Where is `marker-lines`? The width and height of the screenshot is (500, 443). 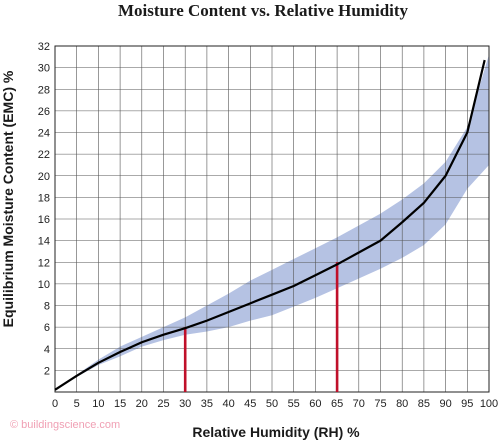
marker-lines is located at coordinates (261, 327).